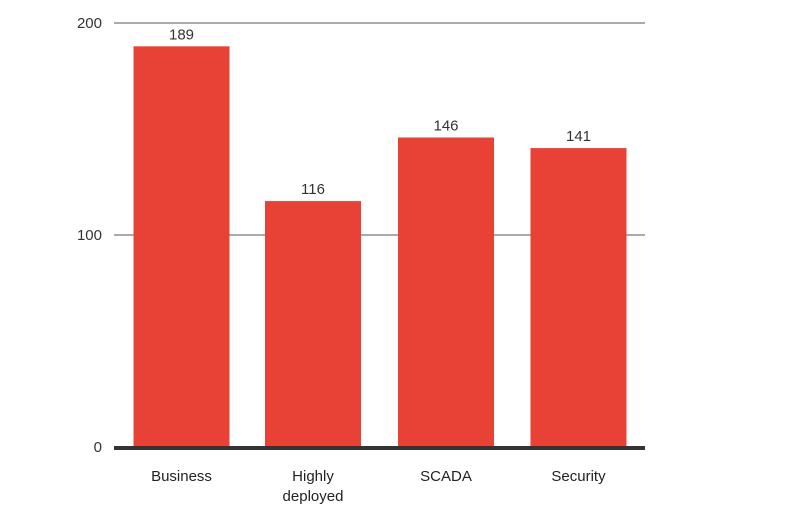 The image size is (807, 525). What do you see at coordinates (181, 34) in the screenshot?
I see `data-label: 189` at bounding box center [181, 34].